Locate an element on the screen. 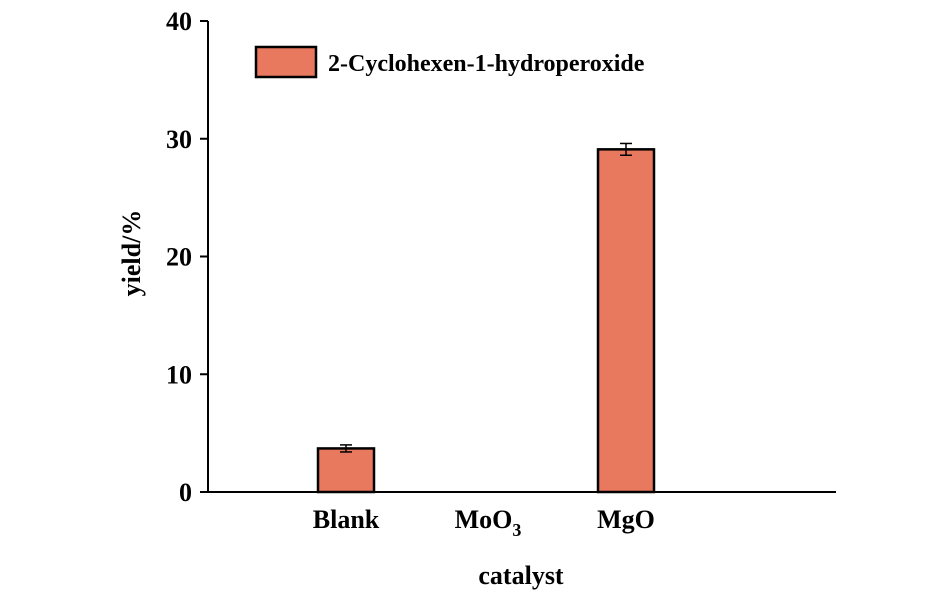 This screenshot has width=946, height=593. y-tick-label: 30 is located at coordinates (179, 139).